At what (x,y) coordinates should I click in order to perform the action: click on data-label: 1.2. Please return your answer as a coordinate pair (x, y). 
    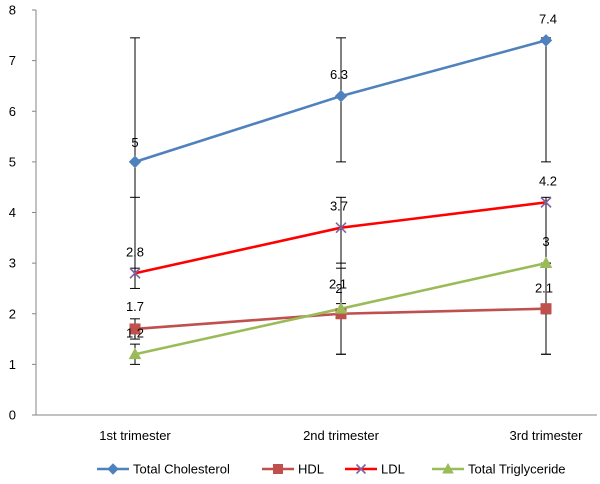
    Looking at the image, I should click on (135, 332).